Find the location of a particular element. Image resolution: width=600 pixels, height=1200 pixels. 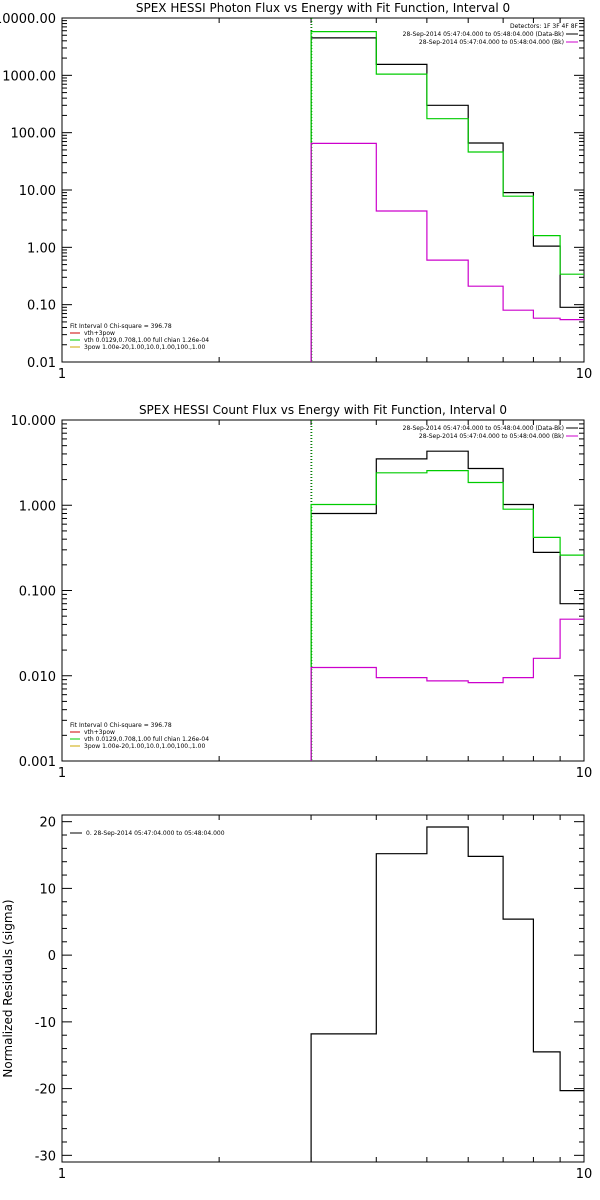

y-tick-label: 0.010 is located at coordinates (37, 677).